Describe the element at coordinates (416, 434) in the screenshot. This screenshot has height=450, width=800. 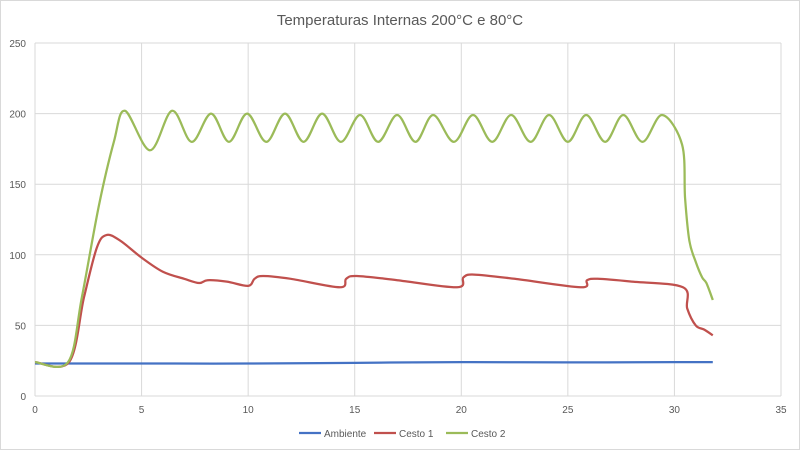
I see `legend-label: Cesto 1` at that location.